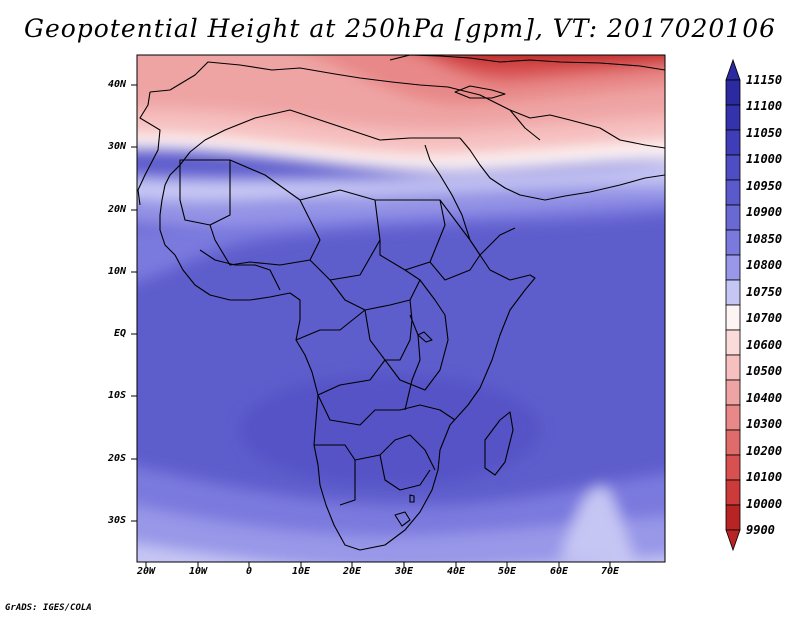 The width and height of the screenshot is (800, 618). Describe the element at coordinates (116, 520) in the screenshot. I see `lat-label-30s: 30S` at that location.